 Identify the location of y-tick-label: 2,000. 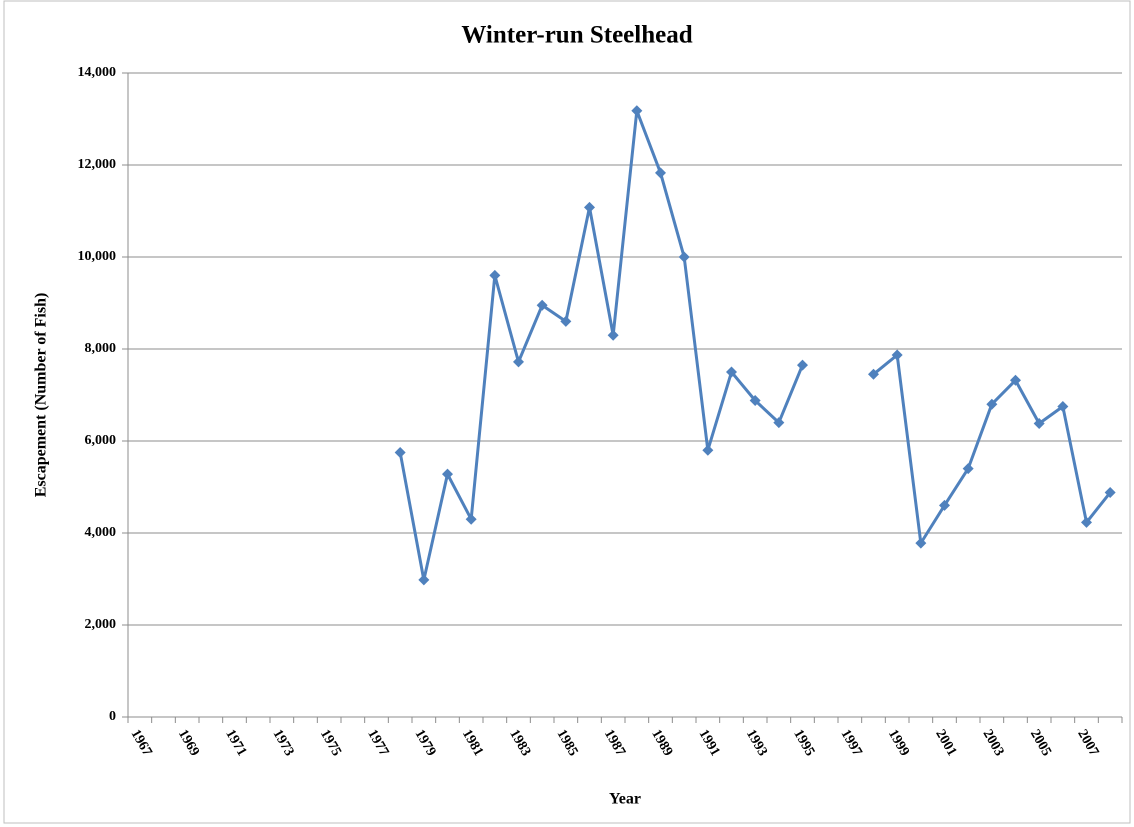
(101, 624).